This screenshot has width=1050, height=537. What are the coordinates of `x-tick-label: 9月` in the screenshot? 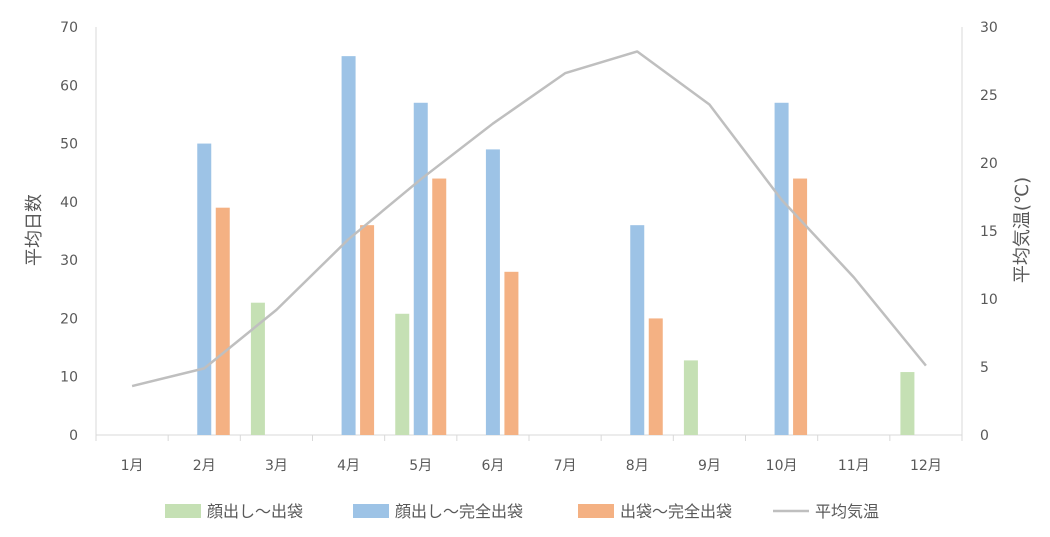 It's located at (709, 466).